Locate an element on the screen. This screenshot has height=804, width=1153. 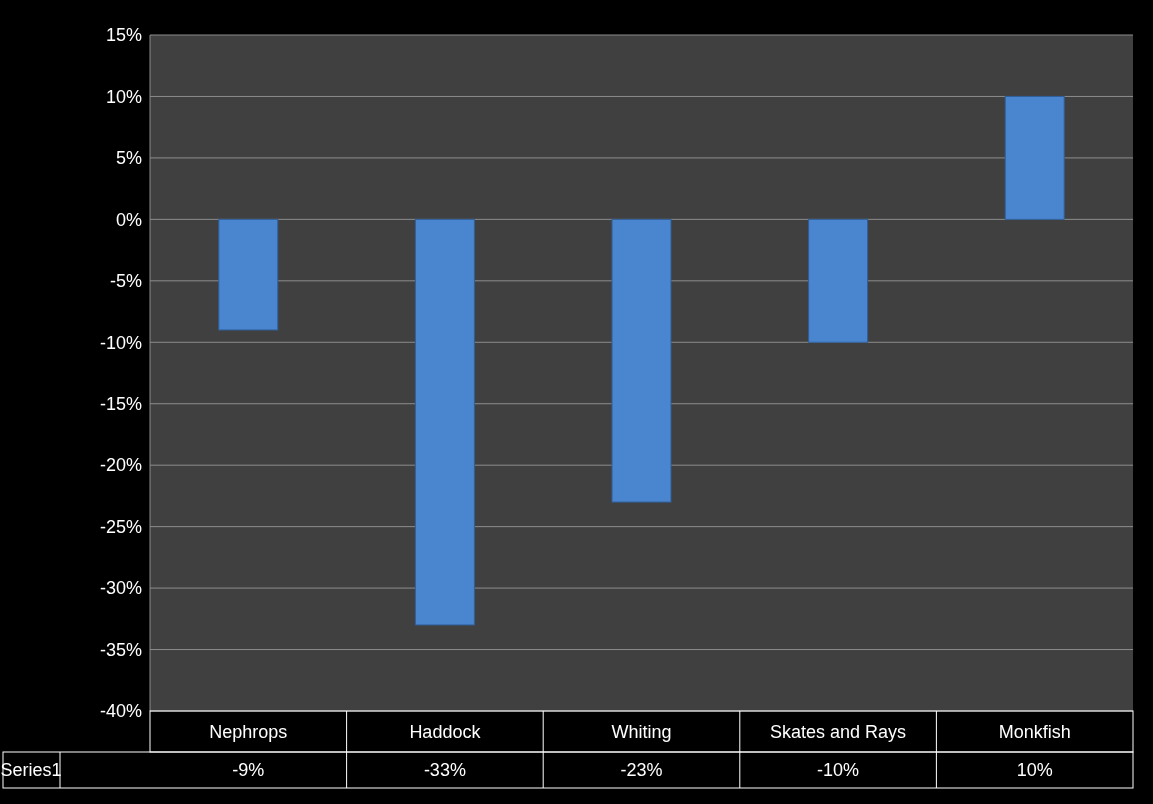
data-label: -10% is located at coordinates (838, 770).